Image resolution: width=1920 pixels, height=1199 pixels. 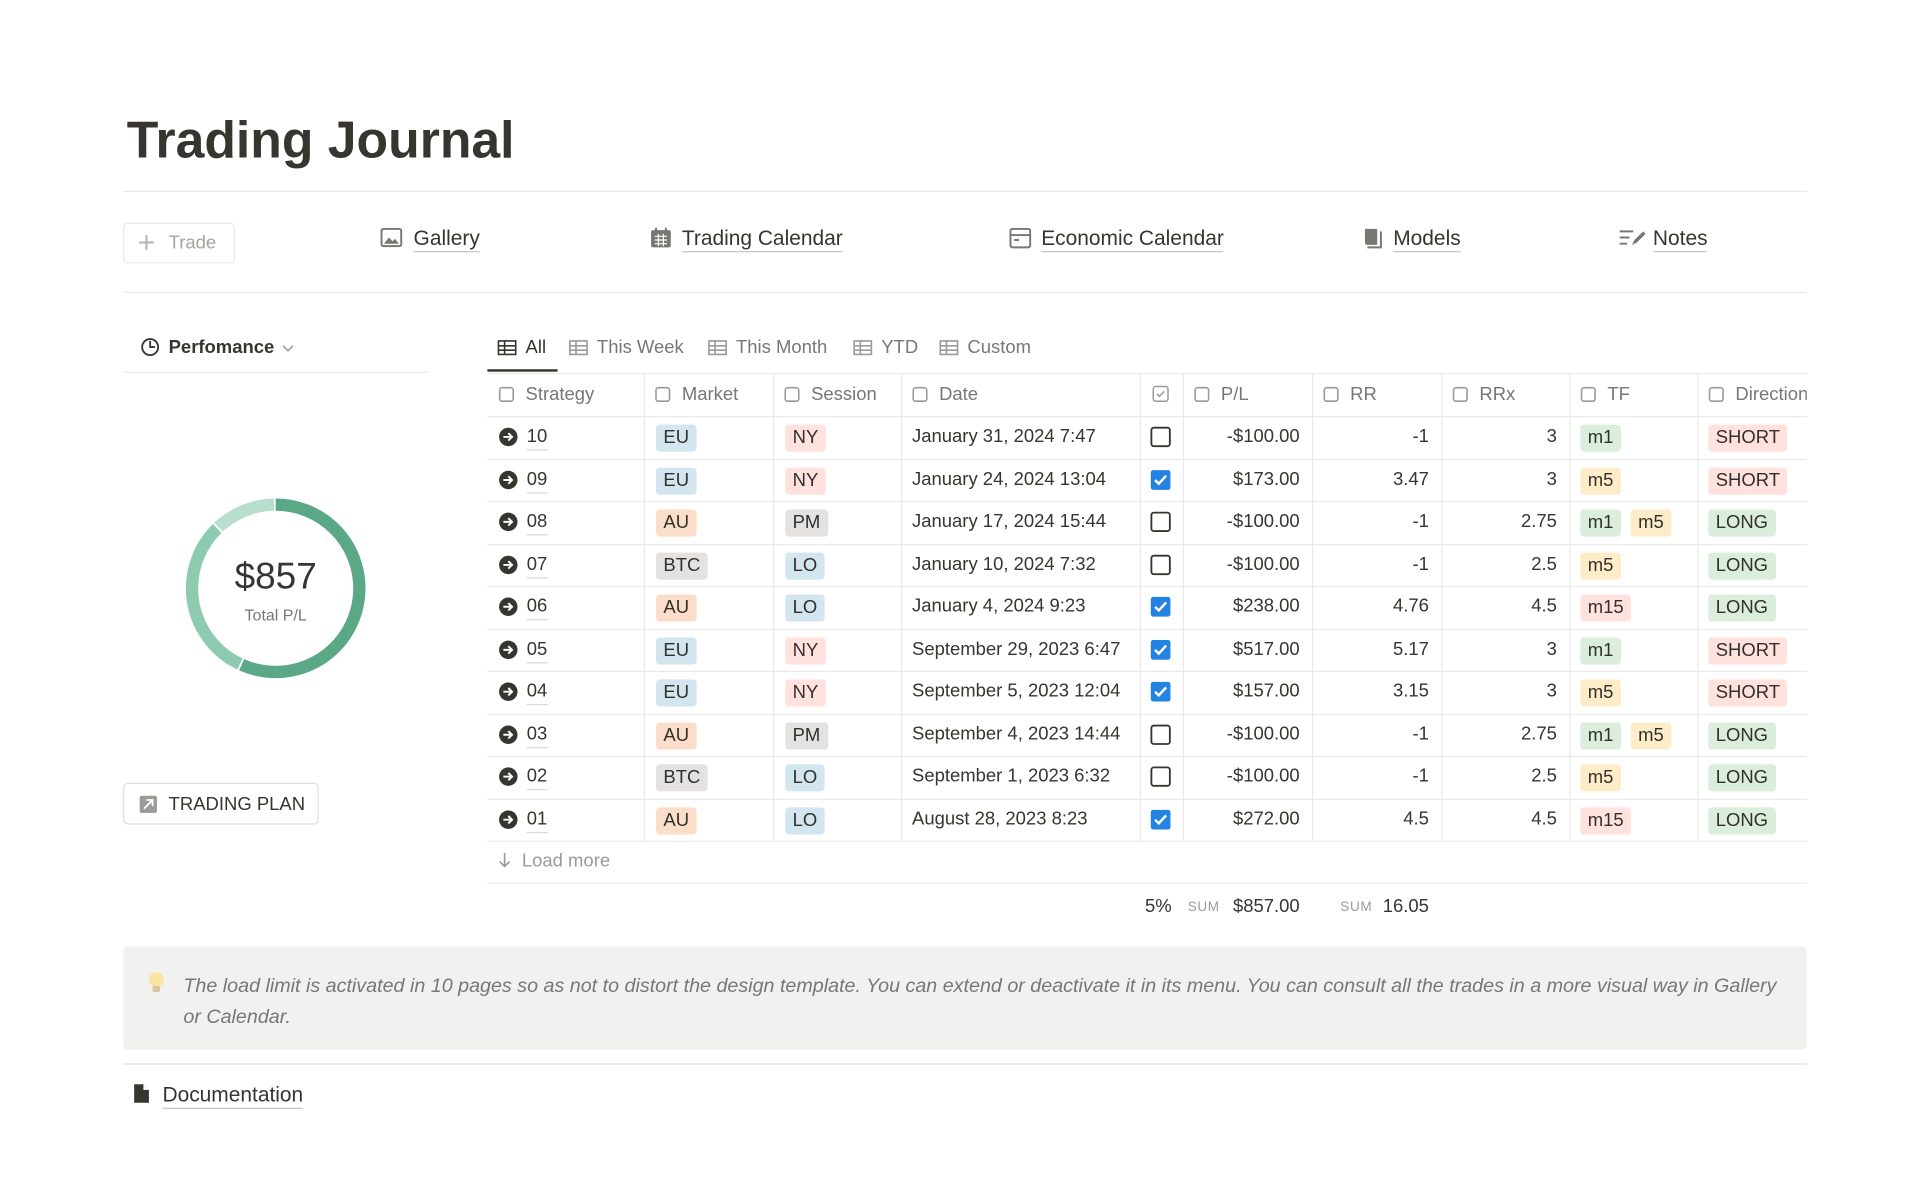 What do you see at coordinates (640, 348) in the screenshot?
I see `view-tab: This Week` at bounding box center [640, 348].